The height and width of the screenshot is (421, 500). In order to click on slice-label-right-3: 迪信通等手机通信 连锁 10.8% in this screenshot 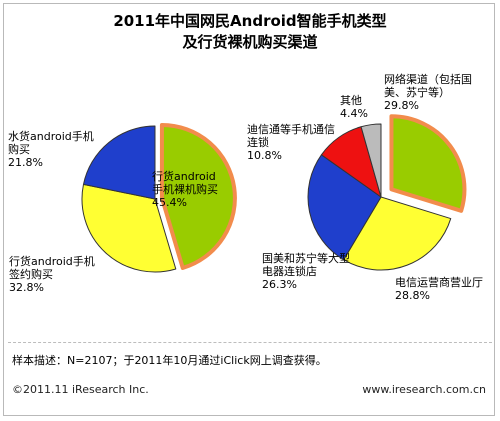, I will do `click(291, 142)`.